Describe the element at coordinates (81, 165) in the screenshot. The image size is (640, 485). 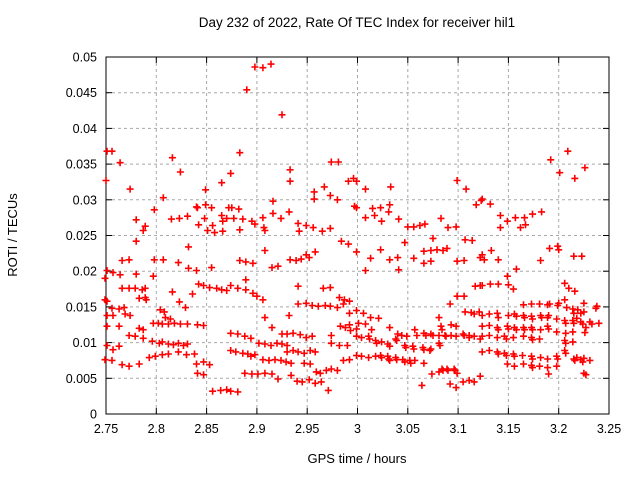
I see `y-tick-label: 0.035` at that location.